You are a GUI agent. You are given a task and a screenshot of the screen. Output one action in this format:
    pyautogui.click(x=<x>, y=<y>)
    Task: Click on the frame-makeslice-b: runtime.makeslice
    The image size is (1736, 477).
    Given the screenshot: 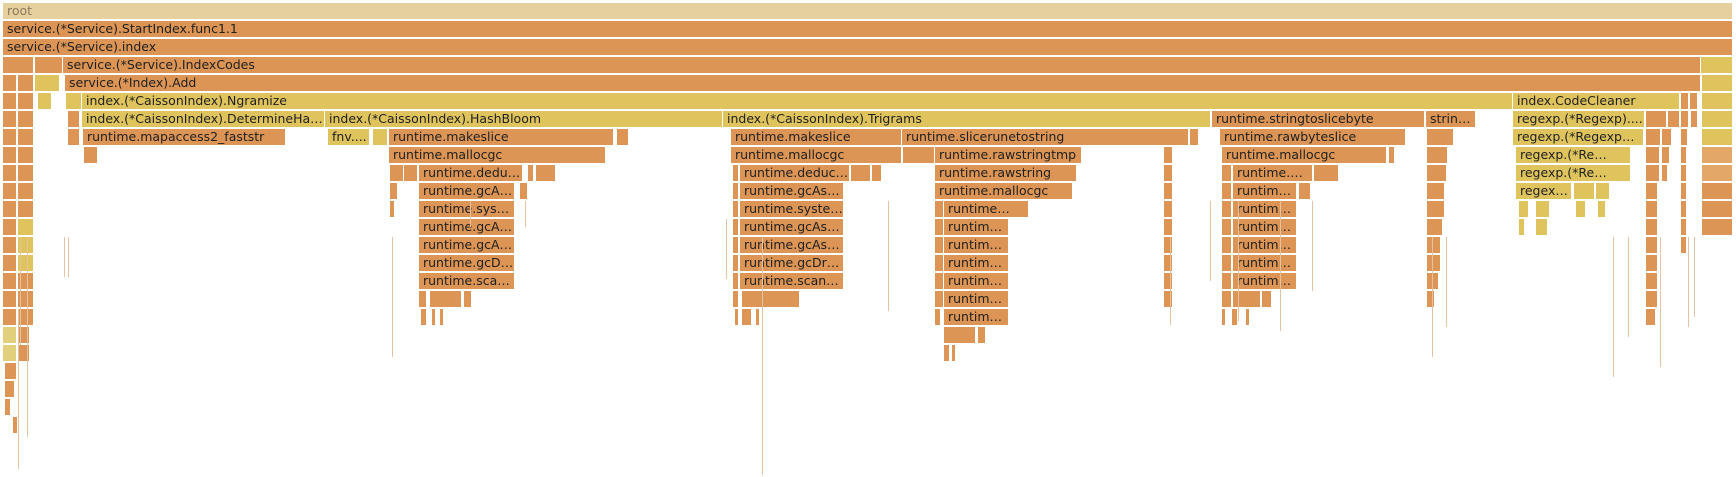 What is the action you would take?
    pyautogui.click(x=816, y=137)
    